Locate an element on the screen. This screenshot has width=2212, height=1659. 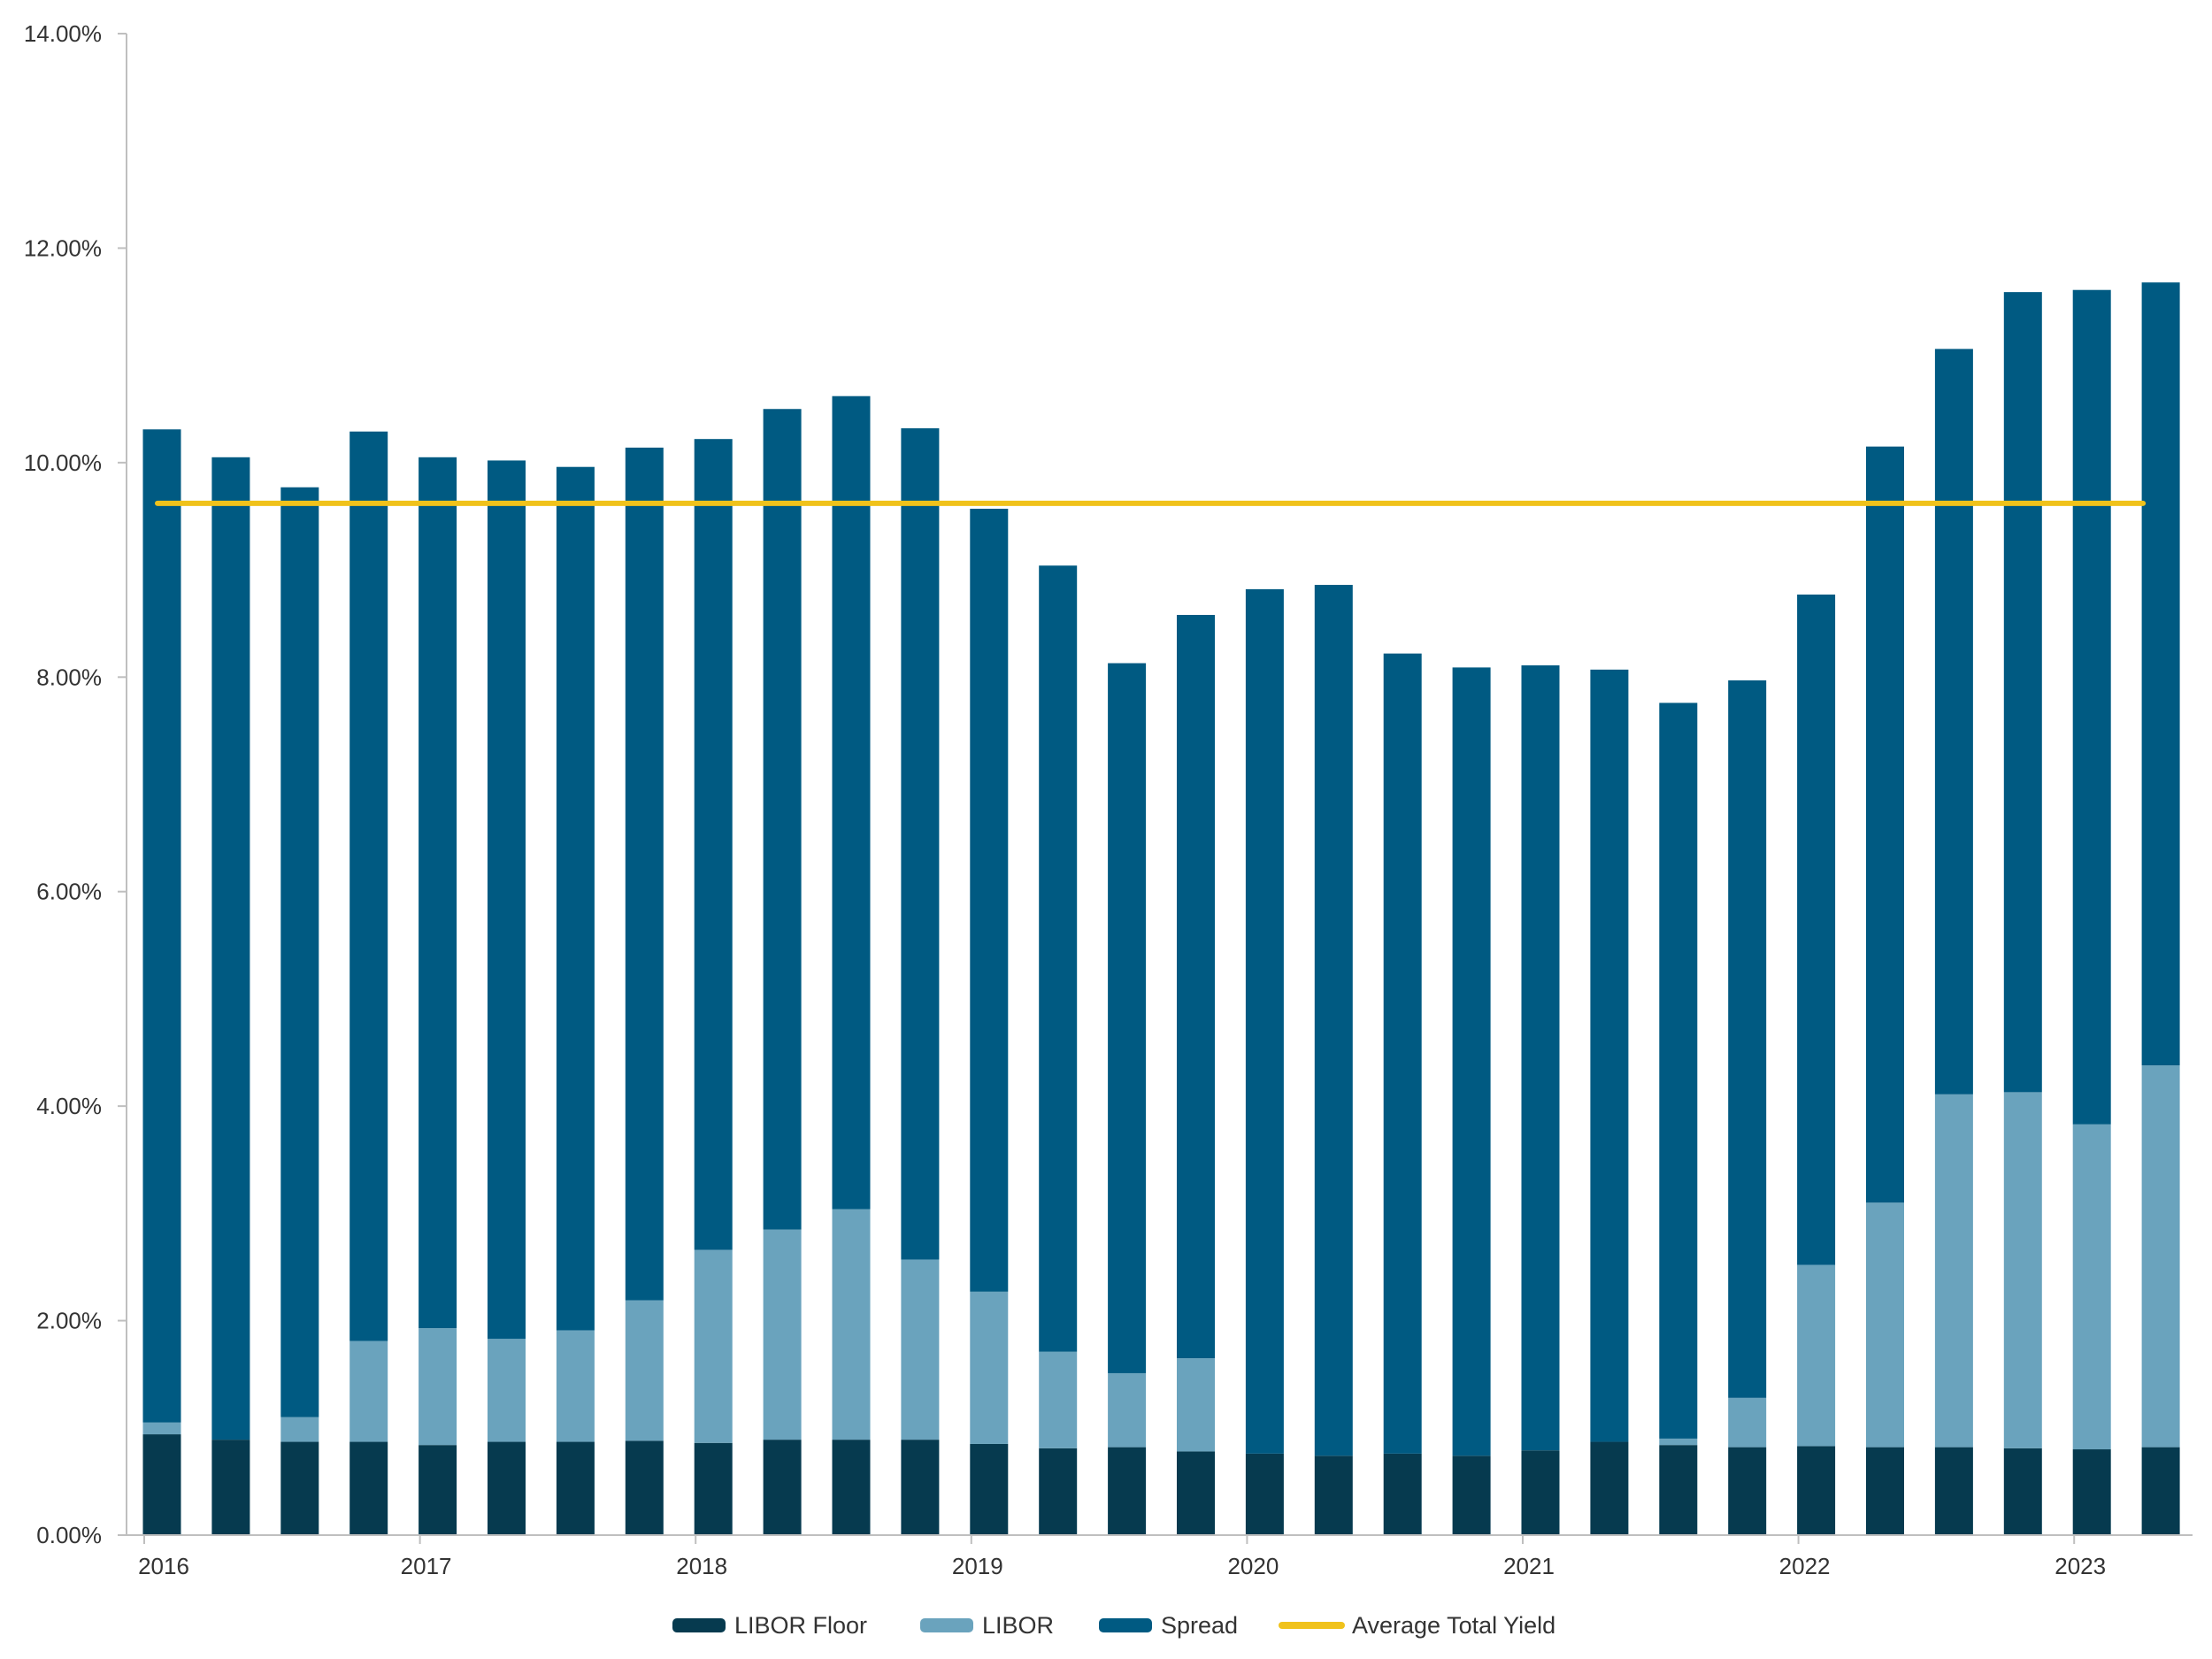
x-tick-label: 2019 is located at coordinates (978, 1566).